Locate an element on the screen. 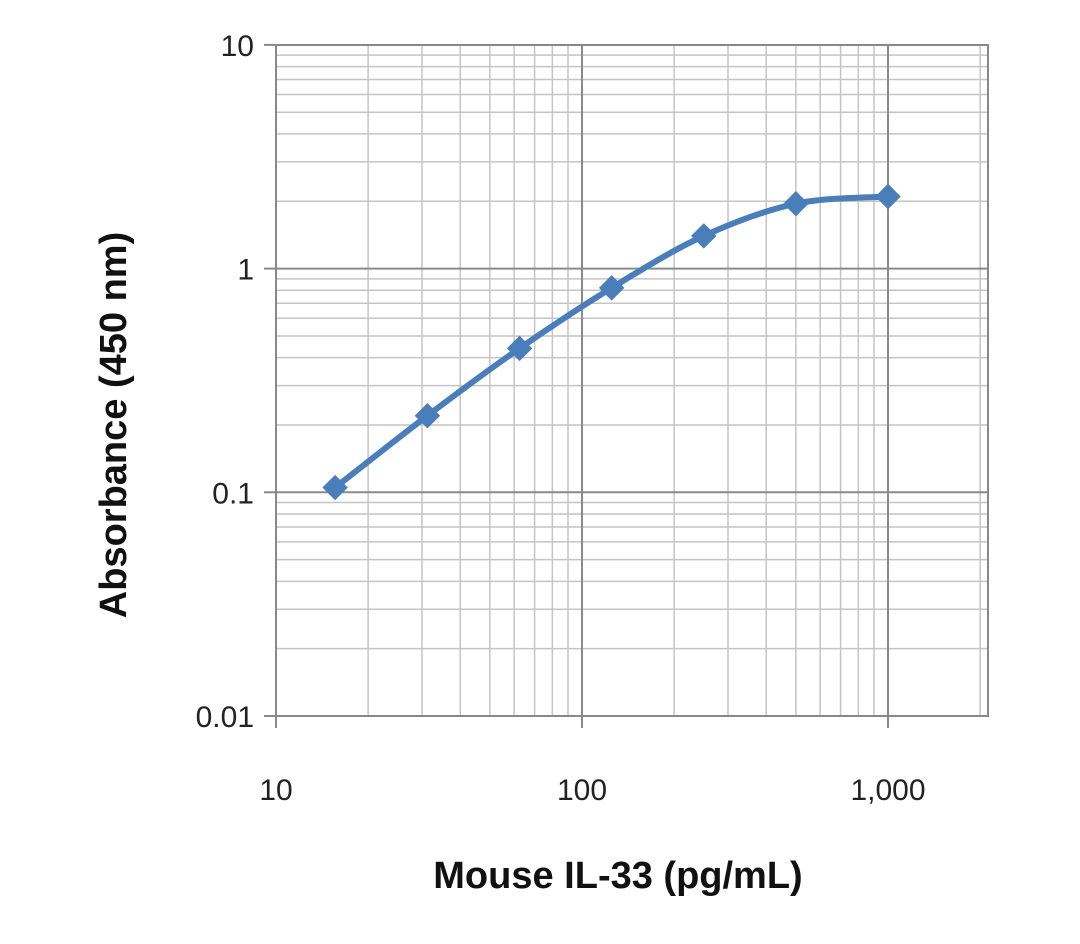 Image resolution: width=1080 pixels, height=944 pixels. y-axis-tick-labels: 0.01 0.1 1 10 is located at coordinates (225, 382).